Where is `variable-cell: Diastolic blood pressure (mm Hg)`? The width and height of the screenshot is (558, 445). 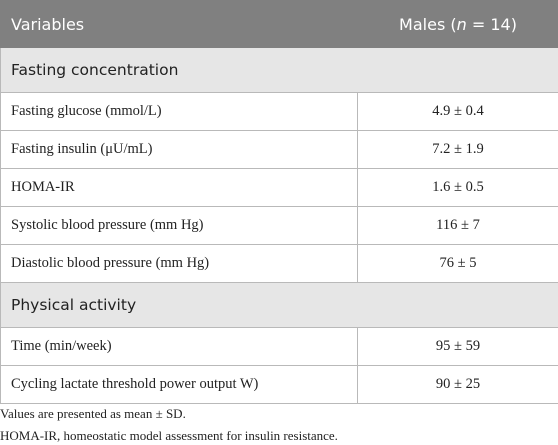 variable-cell: Diastolic blood pressure (mm Hg) is located at coordinates (179, 263).